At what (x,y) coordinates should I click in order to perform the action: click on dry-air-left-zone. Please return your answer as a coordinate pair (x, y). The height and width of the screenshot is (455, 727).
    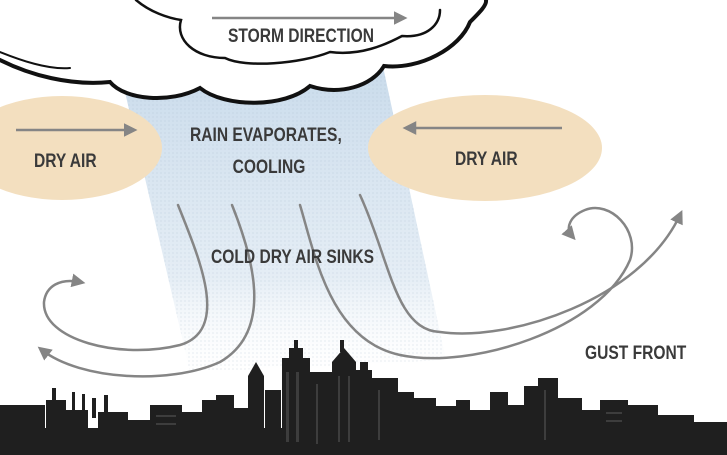
    Looking at the image, I should click on (81, 148).